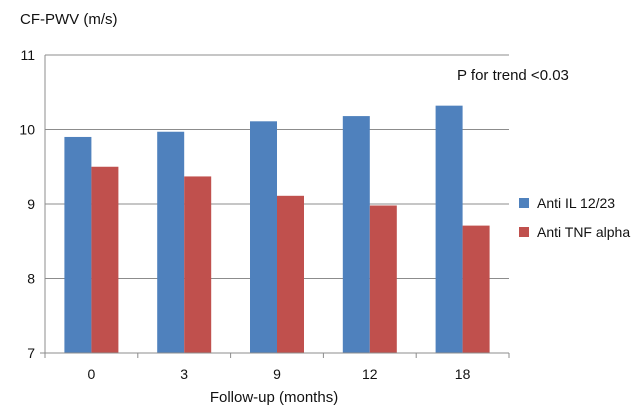  I want to click on y-tick-label: 8, so click(31, 279).